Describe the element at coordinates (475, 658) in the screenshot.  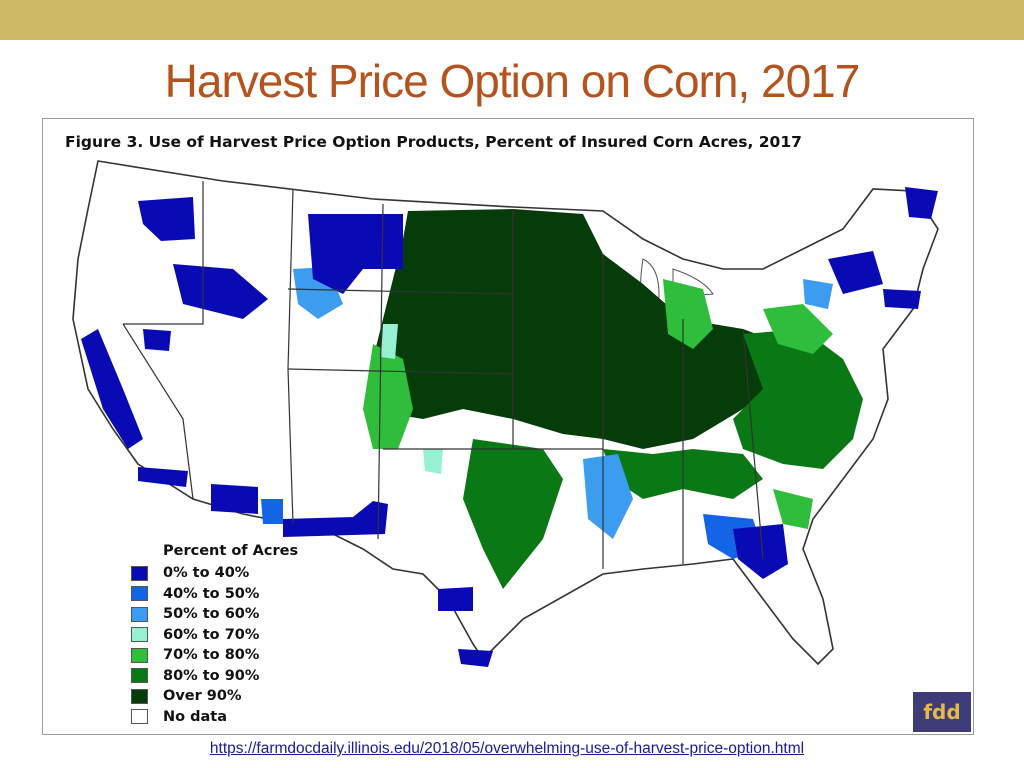
I see `region-0-40-la` at that location.